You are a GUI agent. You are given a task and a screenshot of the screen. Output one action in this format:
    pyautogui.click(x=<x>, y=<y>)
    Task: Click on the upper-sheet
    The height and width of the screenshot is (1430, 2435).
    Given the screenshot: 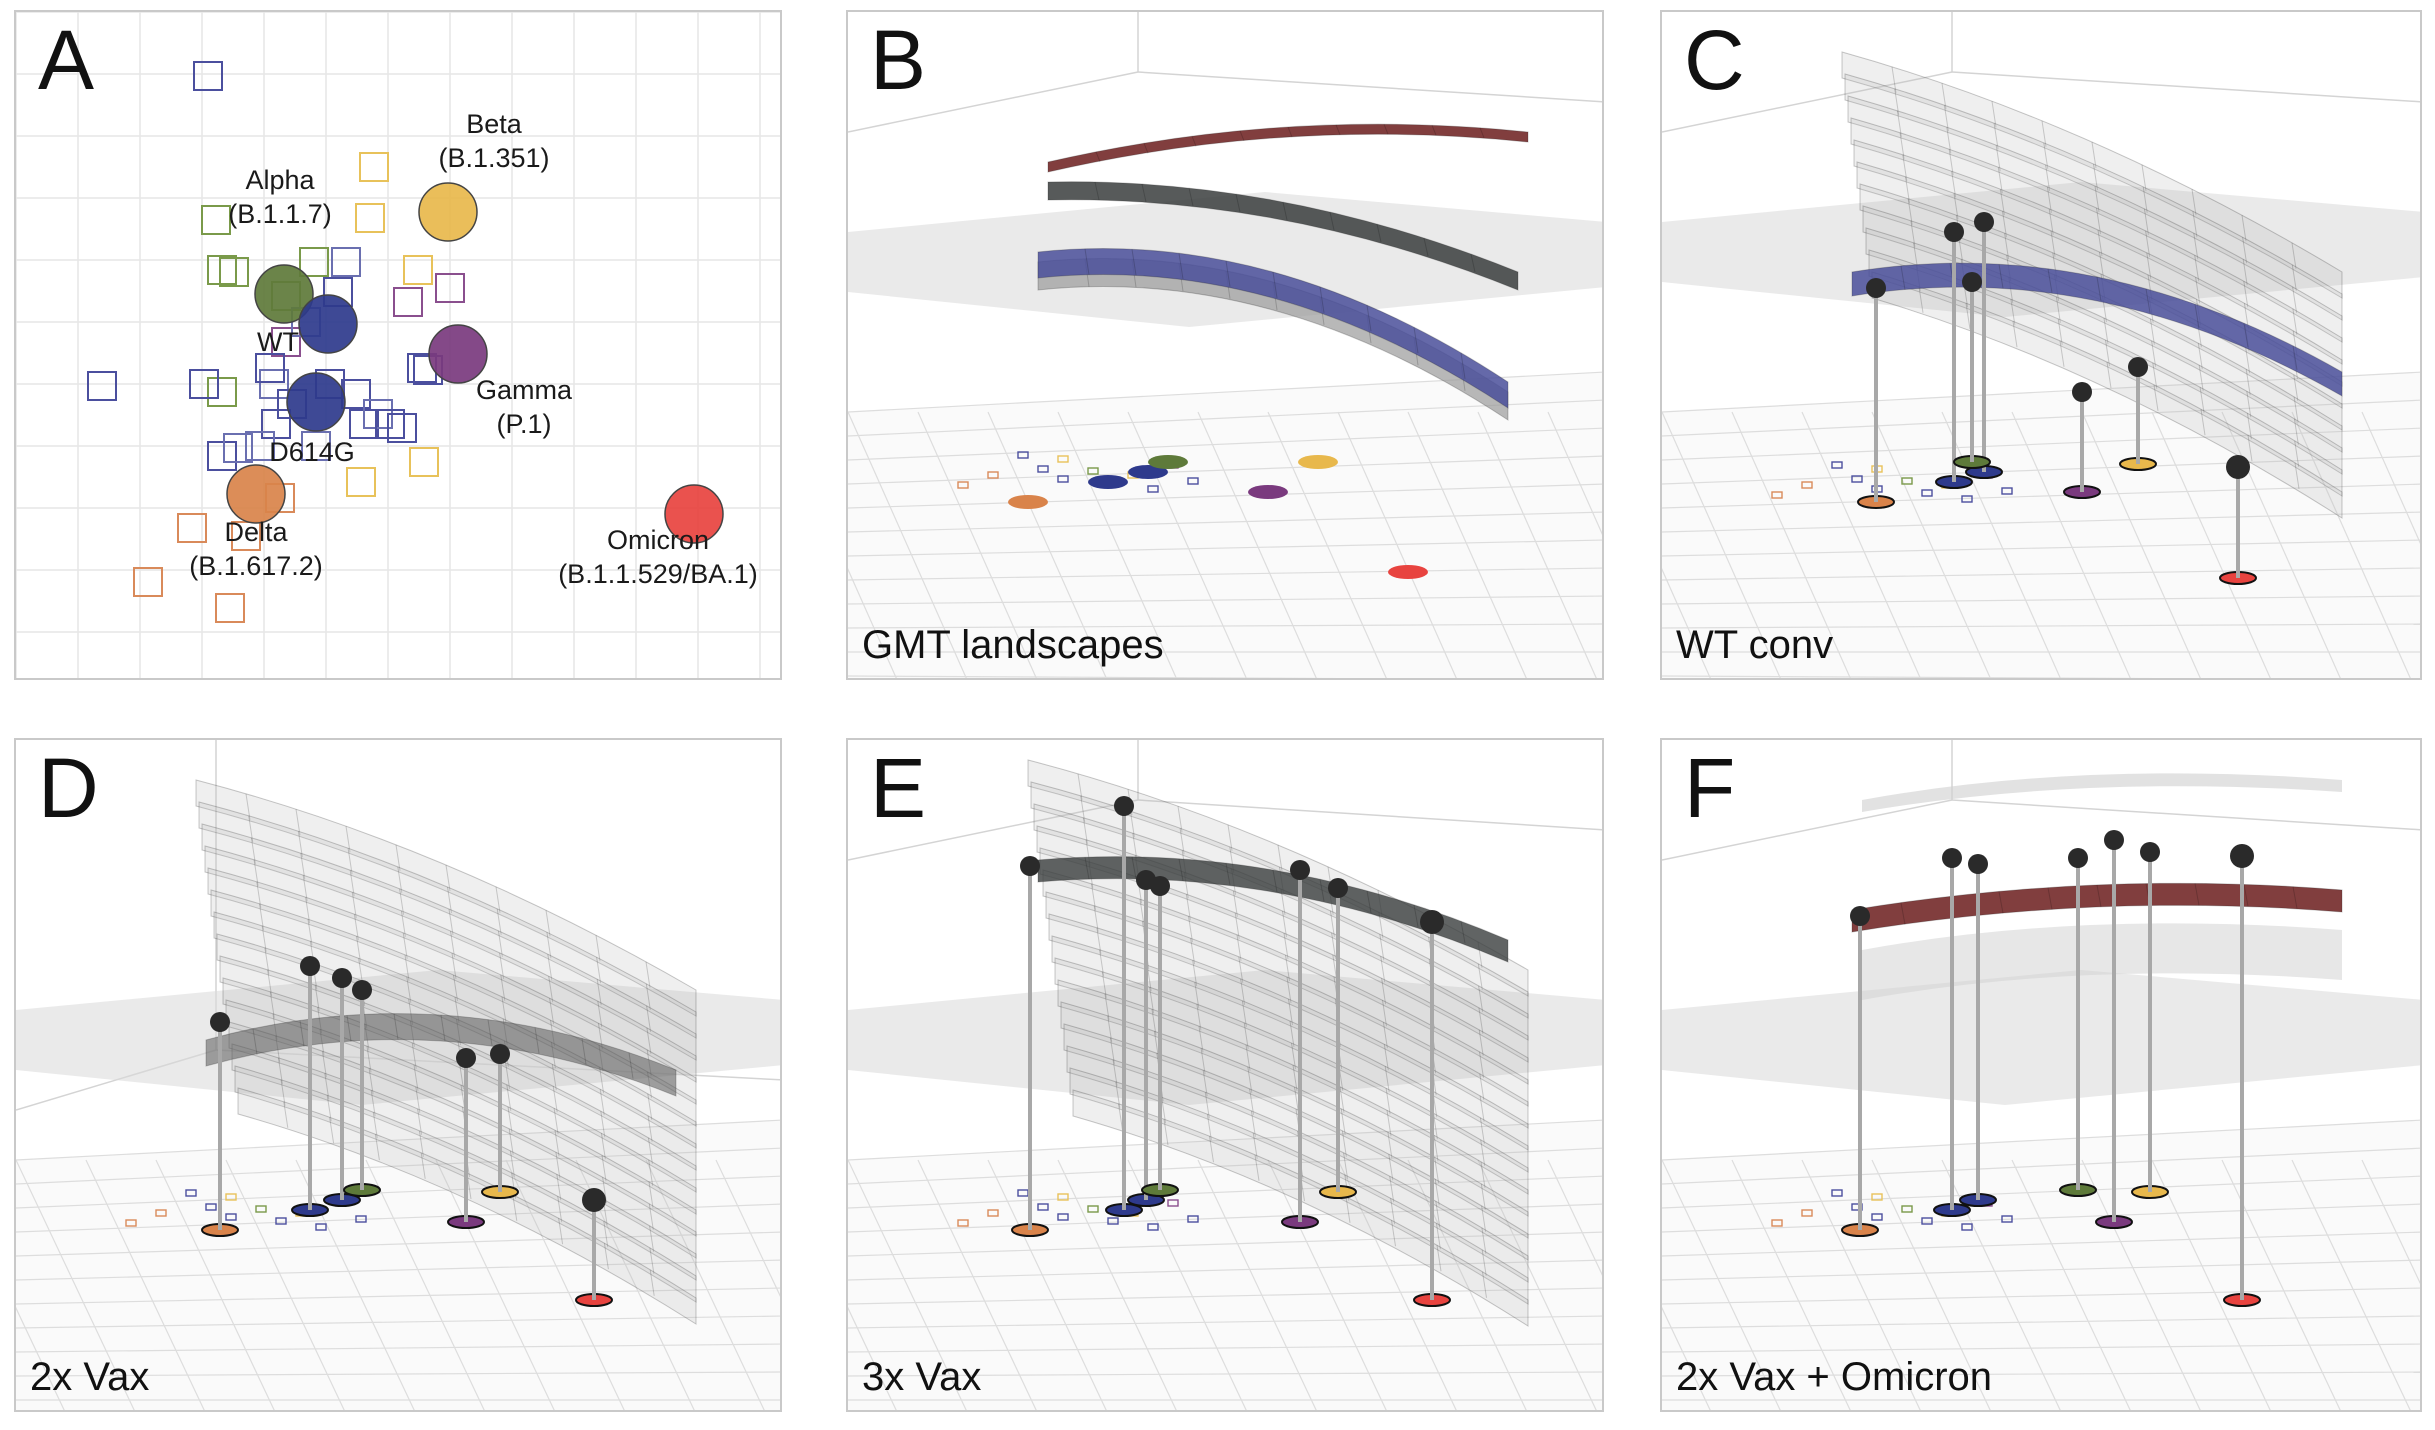 What is the action you would take?
    pyautogui.click(x=2102, y=792)
    